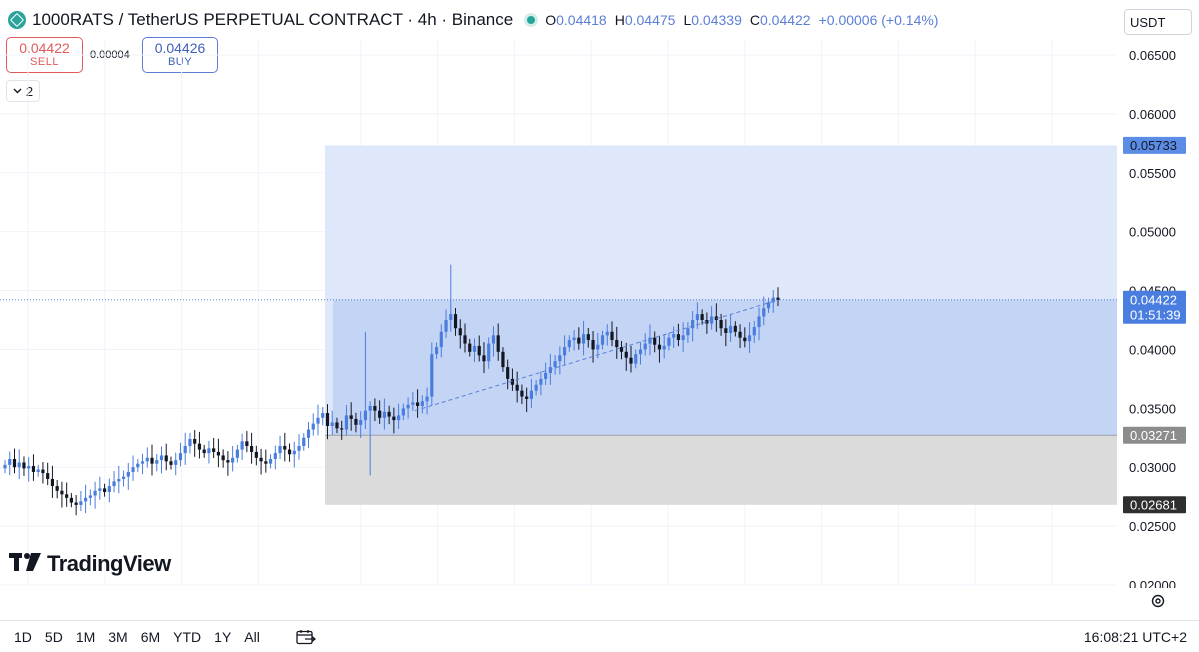 The image size is (1199, 652). What do you see at coordinates (23, 91) in the screenshot?
I see `indicator-toggle: 2` at bounding box center [23, 91].